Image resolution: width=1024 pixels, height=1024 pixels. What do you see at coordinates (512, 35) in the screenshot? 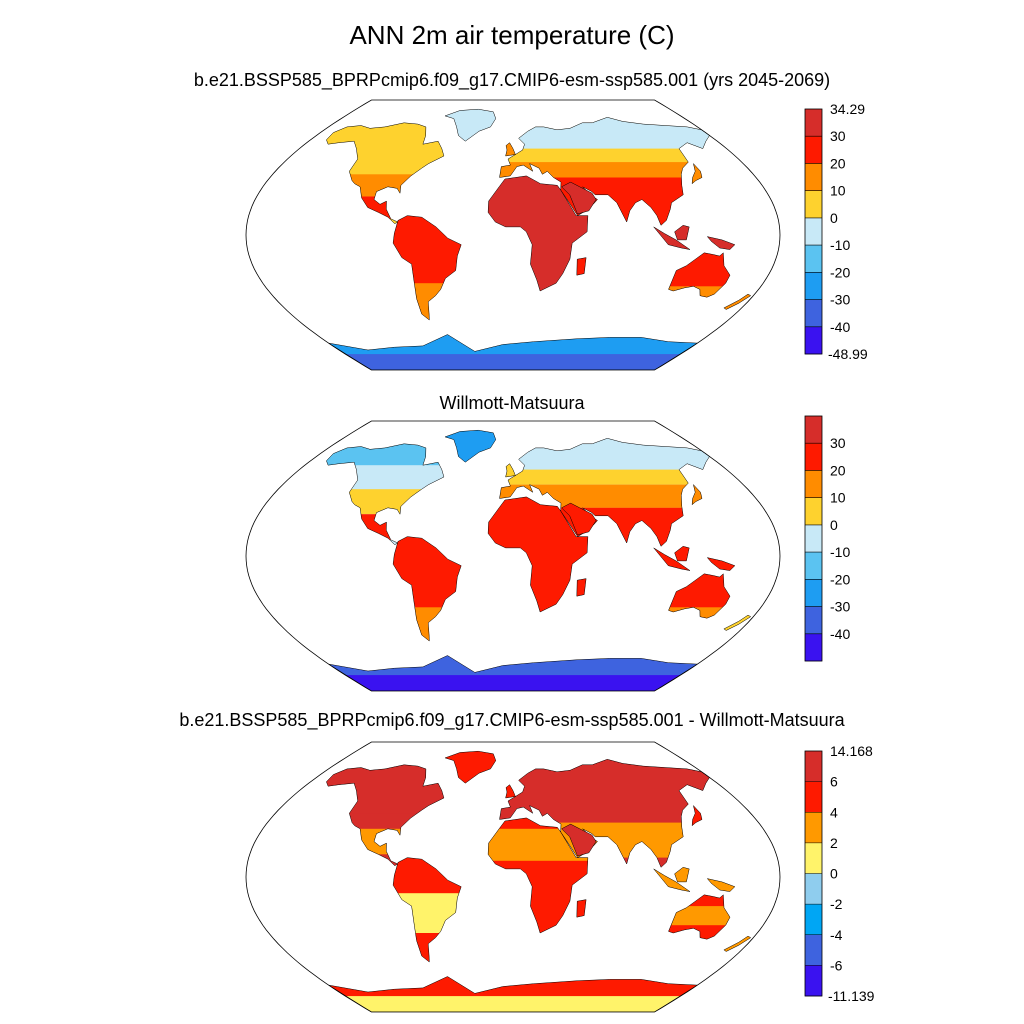
I see `main-title: ANN 2m air temperature (C)` at bounding box center [512, 35].